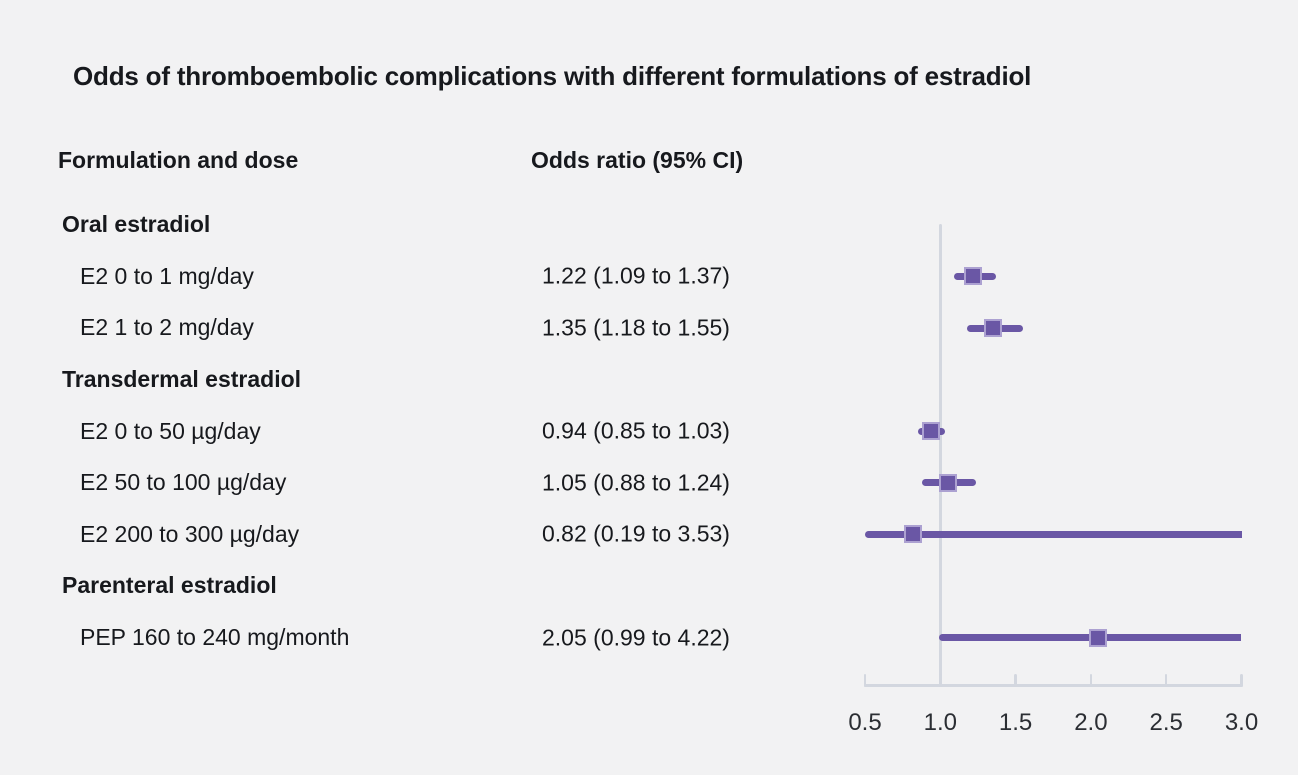  Describe the element at coordinates (169, 585) in the screenshot. I see `group-label: Parenteral estradiol` at that location.